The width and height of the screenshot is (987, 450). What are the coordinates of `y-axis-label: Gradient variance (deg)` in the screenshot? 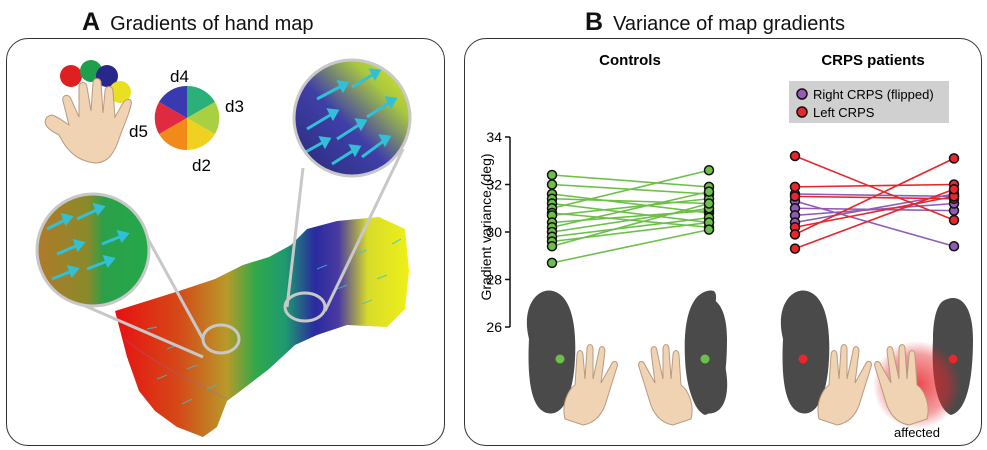 It's located at (486, 226).